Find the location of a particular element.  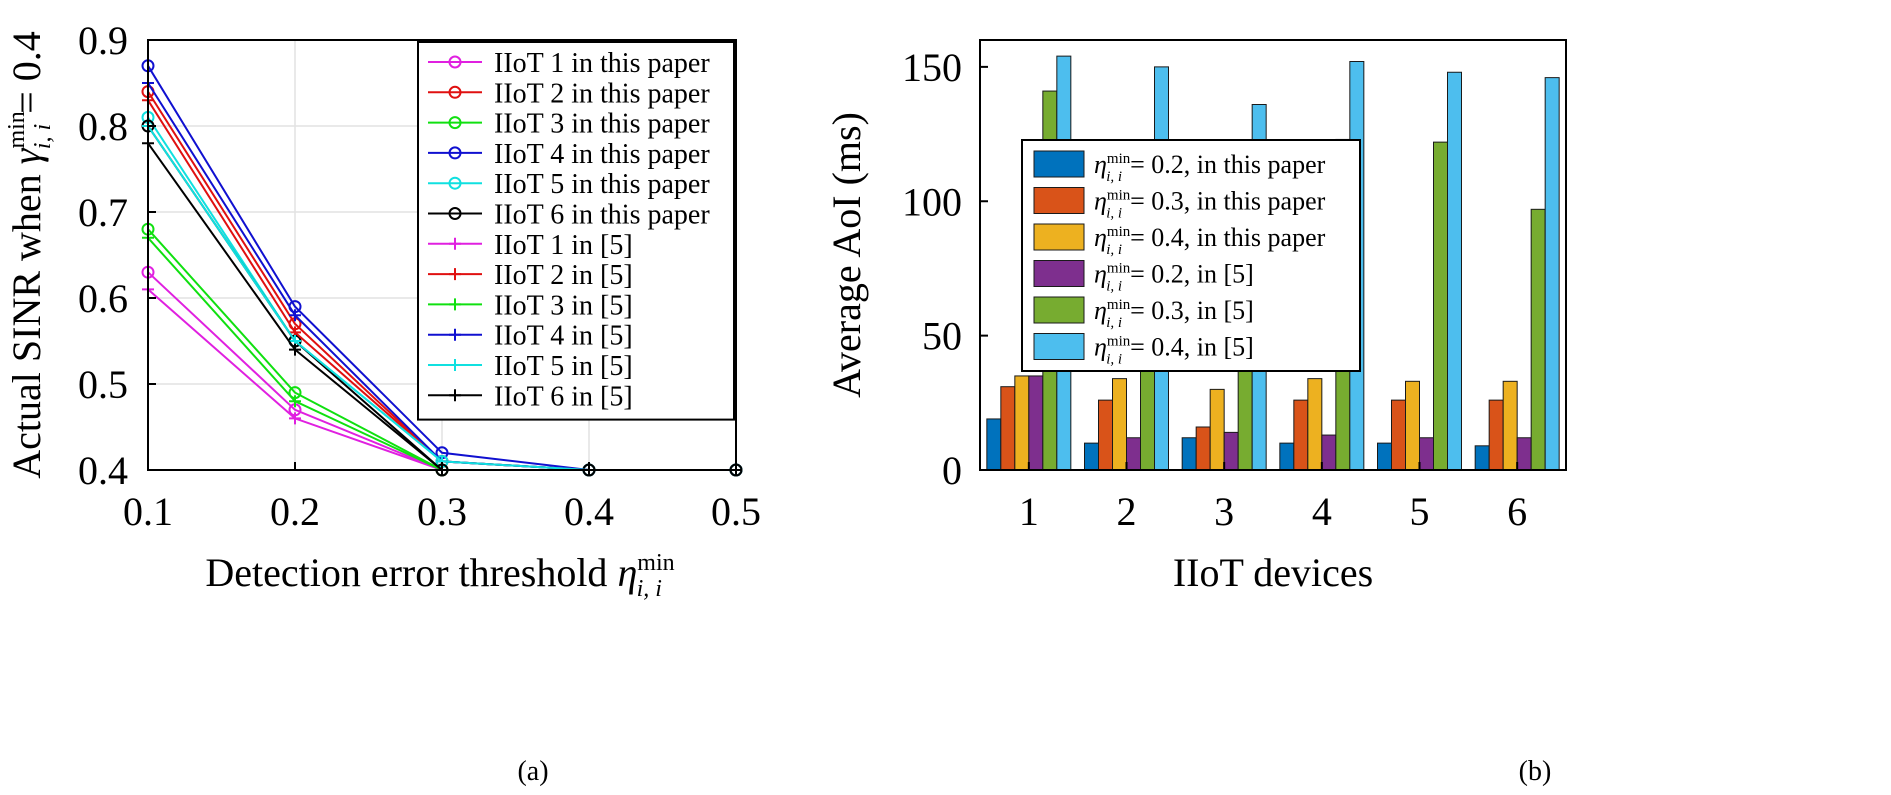

x-tick-label: 1 is located at coordinates (1029, 511).